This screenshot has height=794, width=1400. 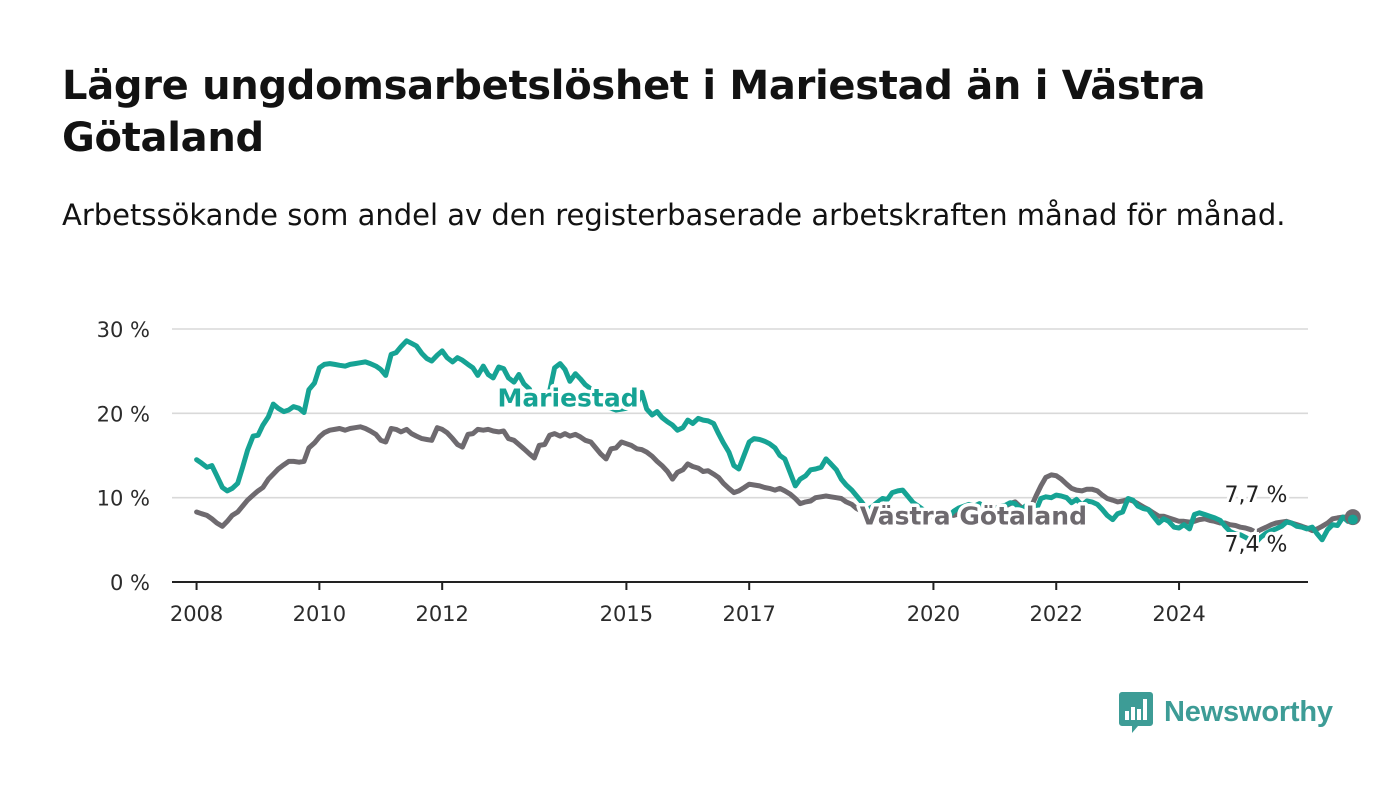 What do you see at coordinates (933, 614) in the screenshot?
I see `x-tick-label: 2020` at bounding box center [933, 614].